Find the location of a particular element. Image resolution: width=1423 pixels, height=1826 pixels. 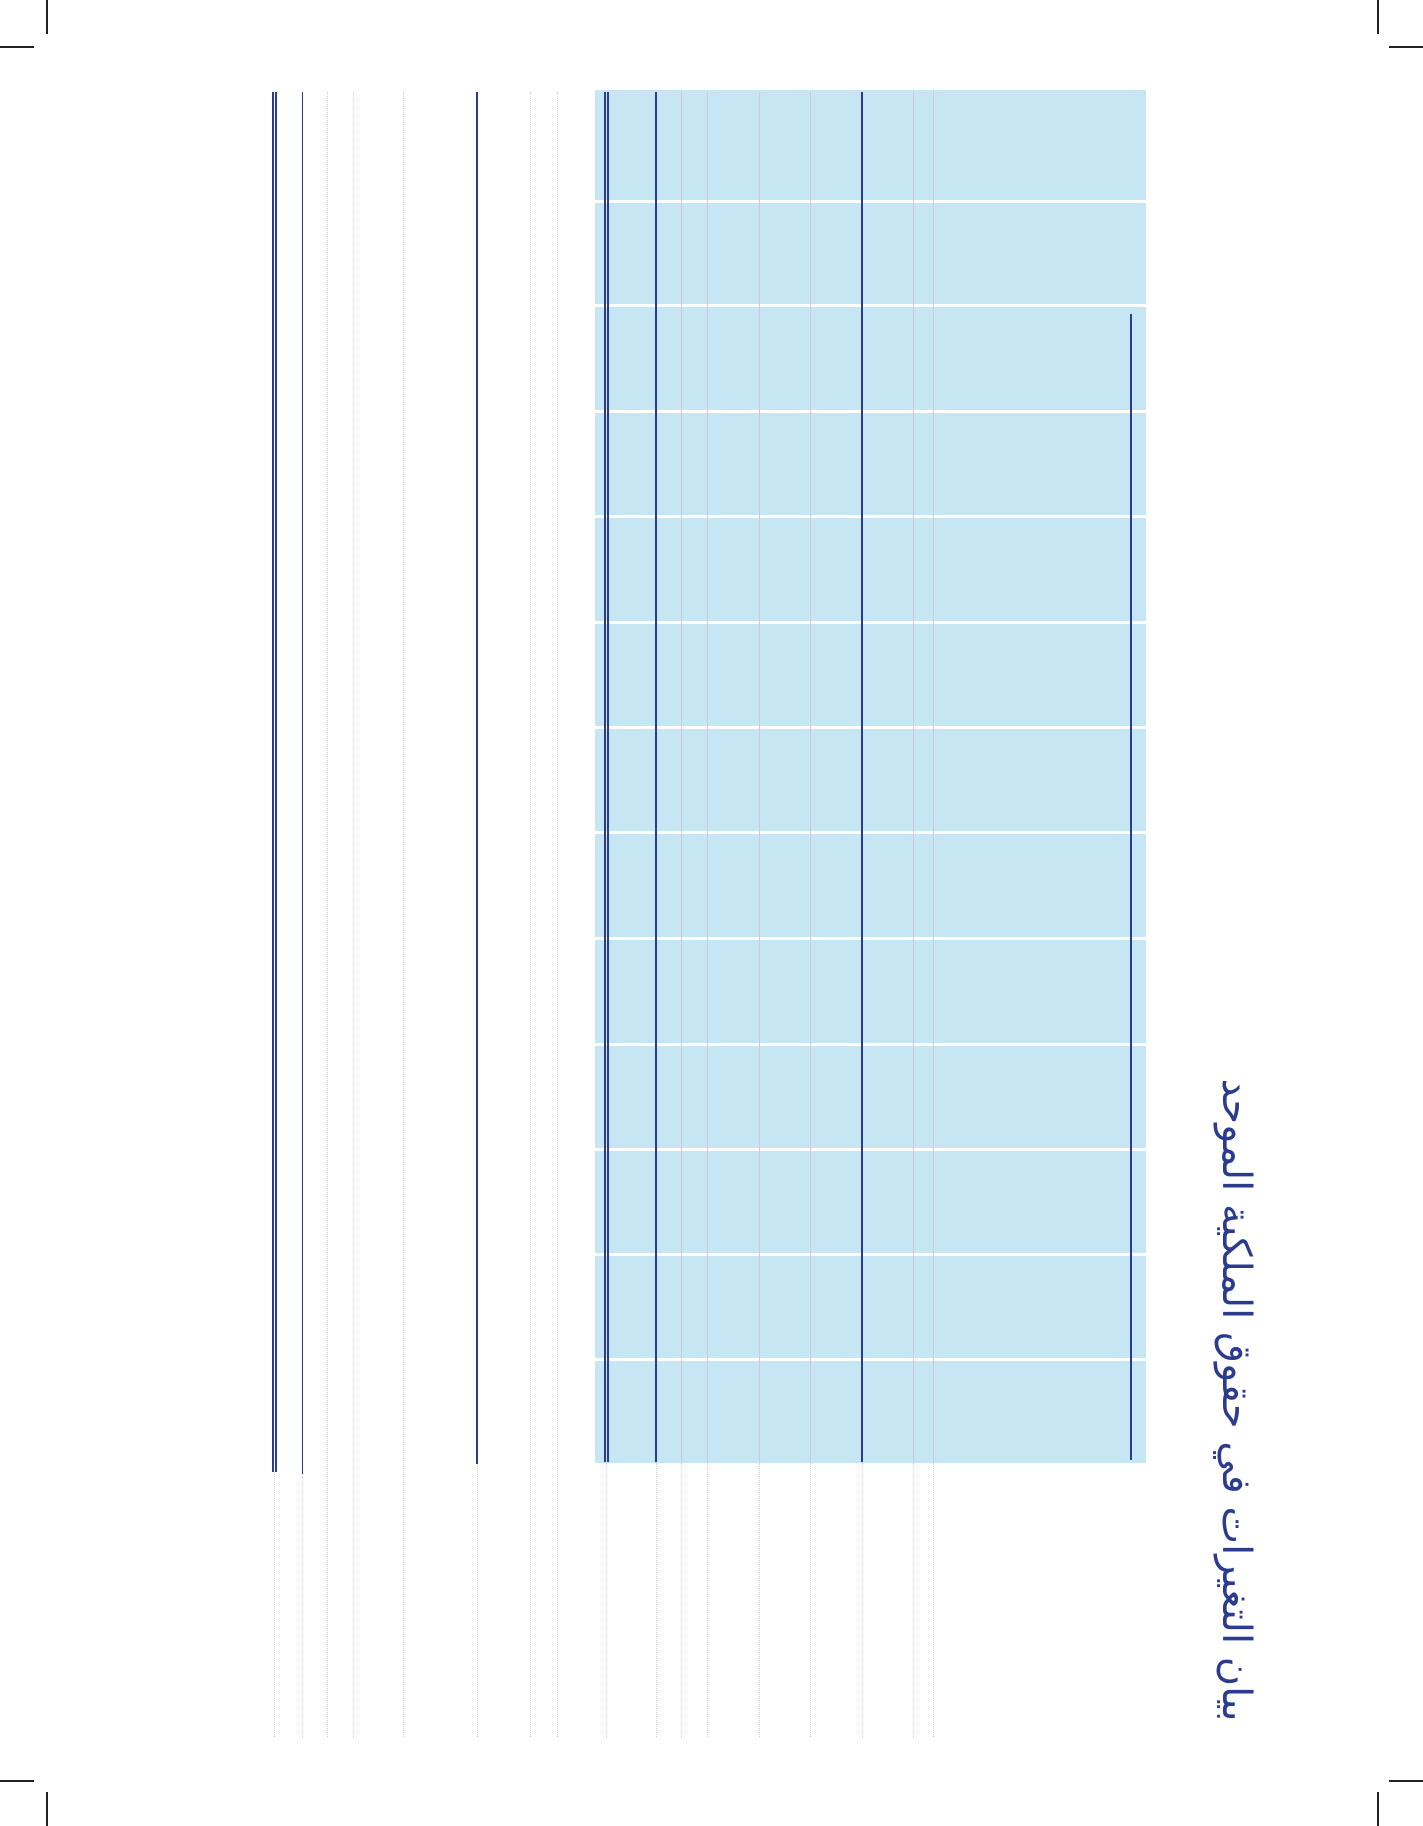

page-title: بيان التغيرات في حقوق الملكية الموحد is located at coordinates (1236, 1400).